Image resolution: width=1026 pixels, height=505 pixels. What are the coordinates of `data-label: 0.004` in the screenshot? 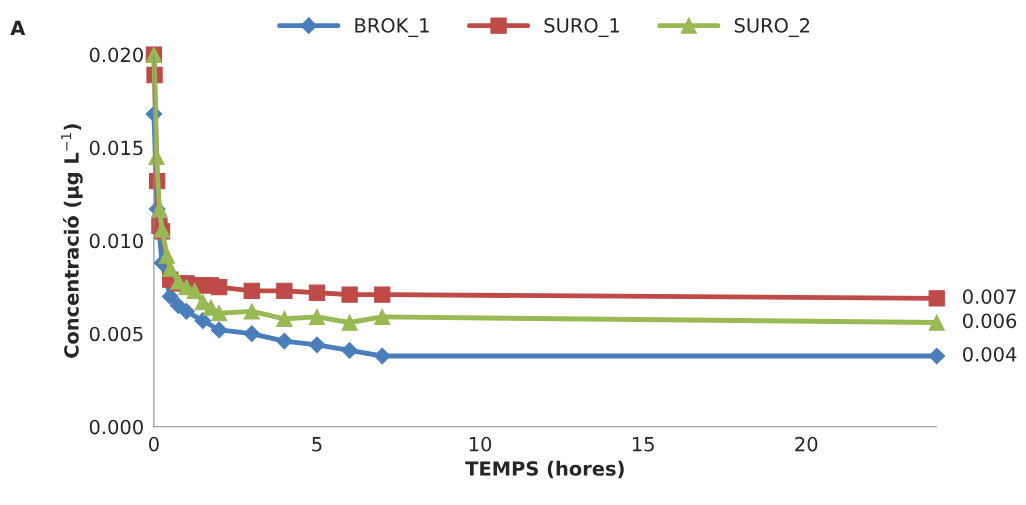 It's located at (990, 354).